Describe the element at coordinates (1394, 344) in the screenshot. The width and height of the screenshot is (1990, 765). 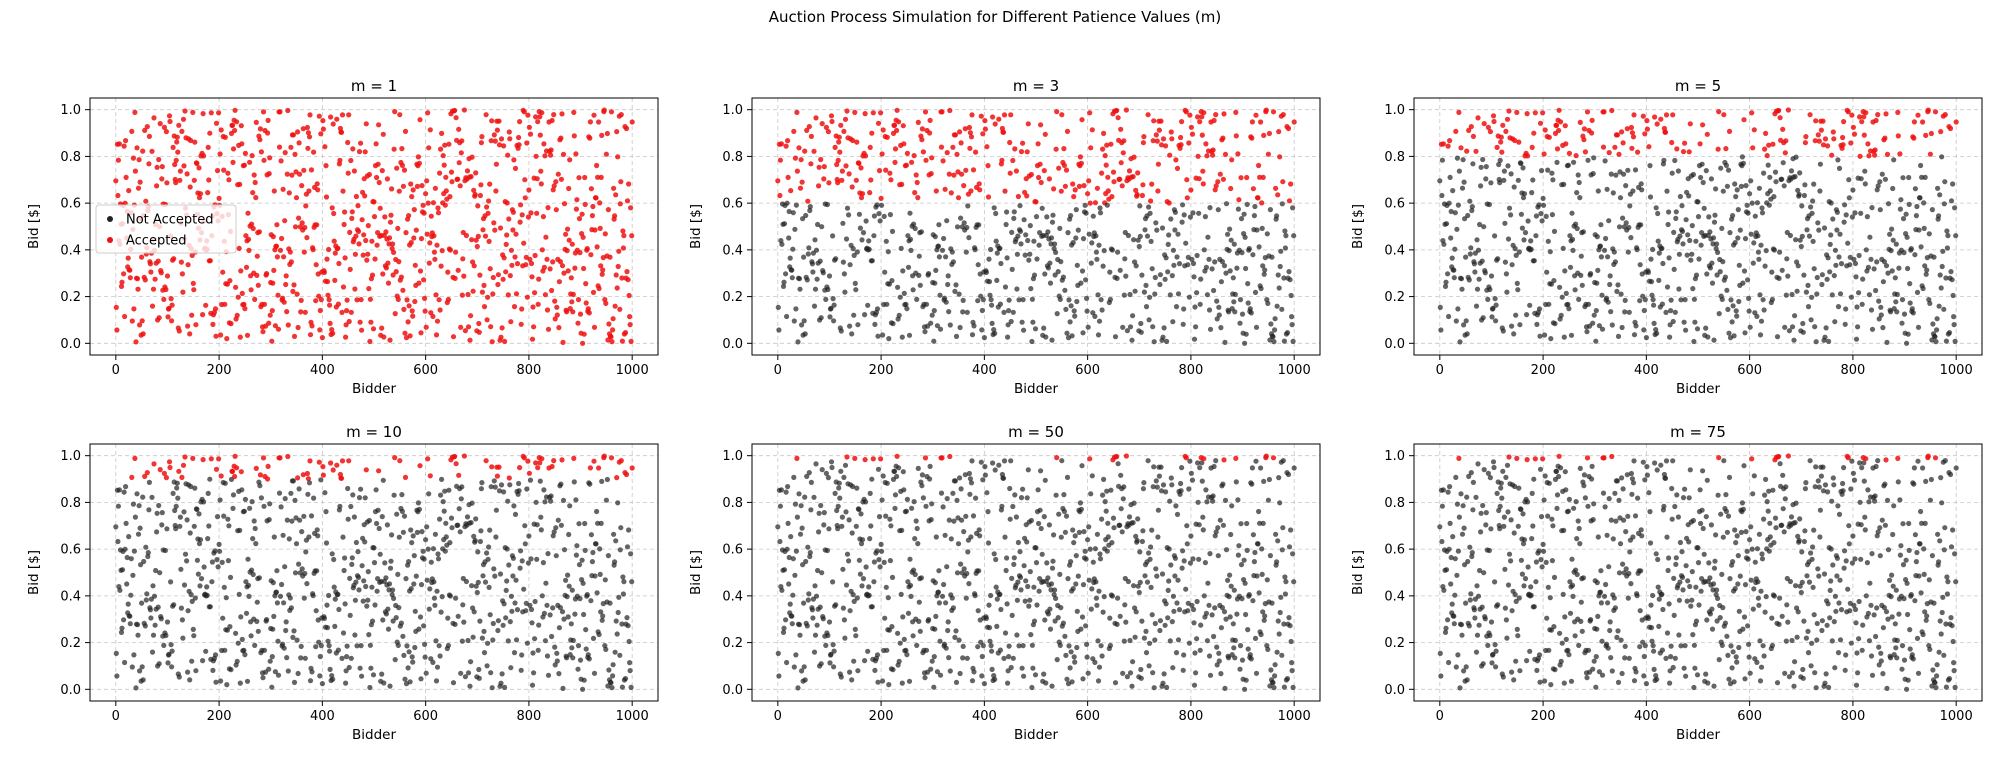
I see `y-tick-label: 0.0` at that location.